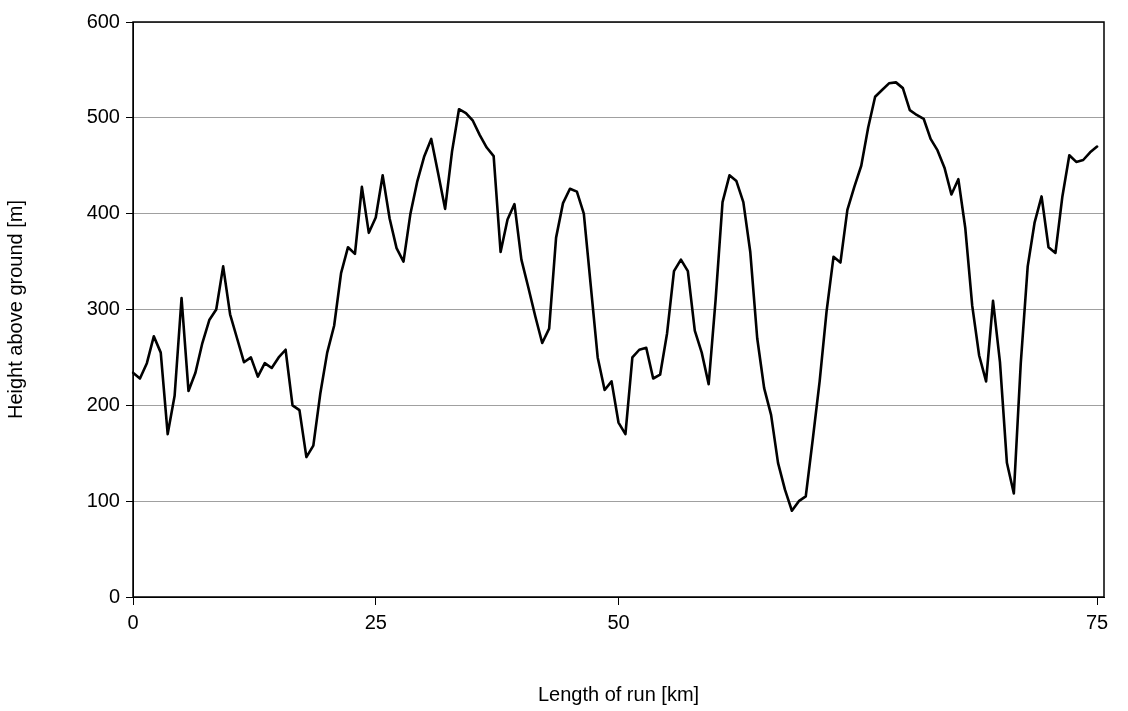  What do you see at coordinates (14, 309) in the screenshot?
I see `y-axis-title: Height above ground [m]` at bounding box center [14, 309].